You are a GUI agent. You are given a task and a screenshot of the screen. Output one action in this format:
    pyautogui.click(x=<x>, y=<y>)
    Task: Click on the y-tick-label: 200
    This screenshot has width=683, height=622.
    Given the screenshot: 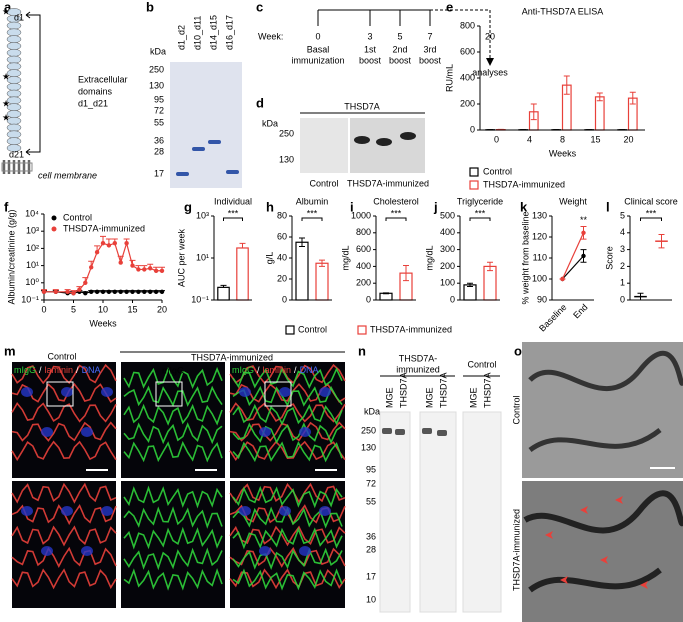 What is the action you would take?
    pyautogui.click(x=467, y=103)
    